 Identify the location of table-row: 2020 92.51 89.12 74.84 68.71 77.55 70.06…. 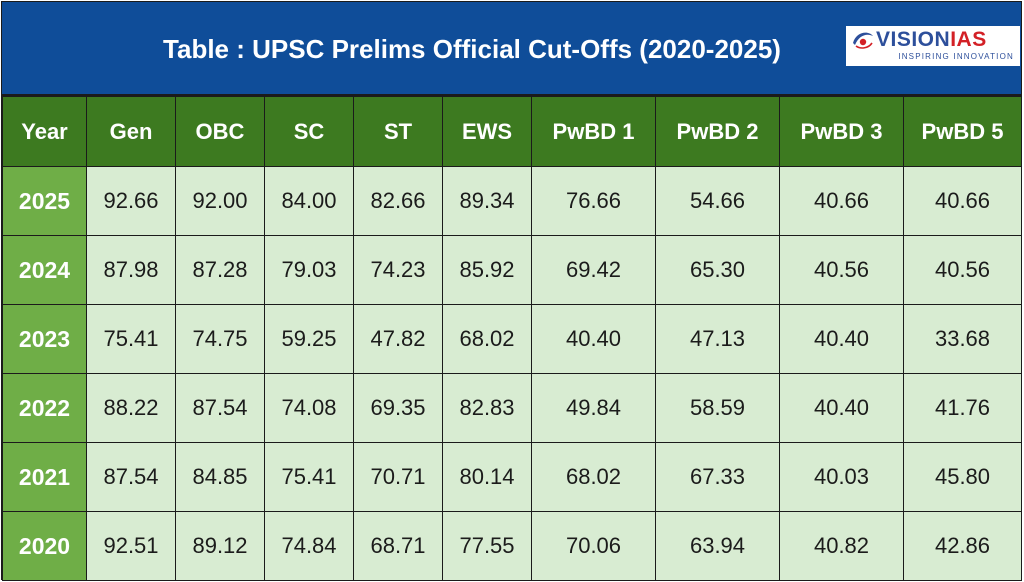
(512, 546).